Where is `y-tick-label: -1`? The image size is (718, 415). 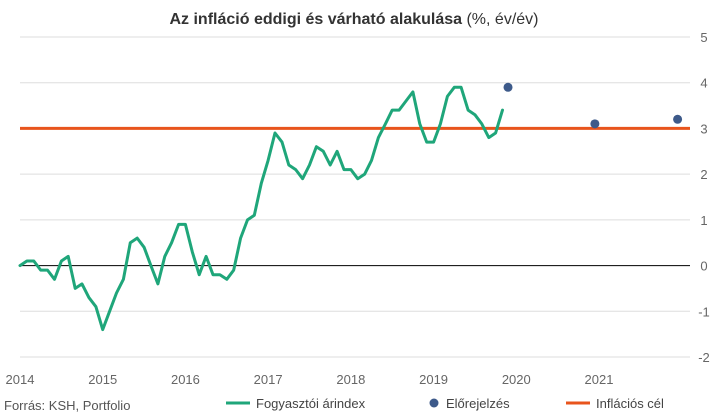
y-tick-label: -1 is located at coordinates (704, 311).